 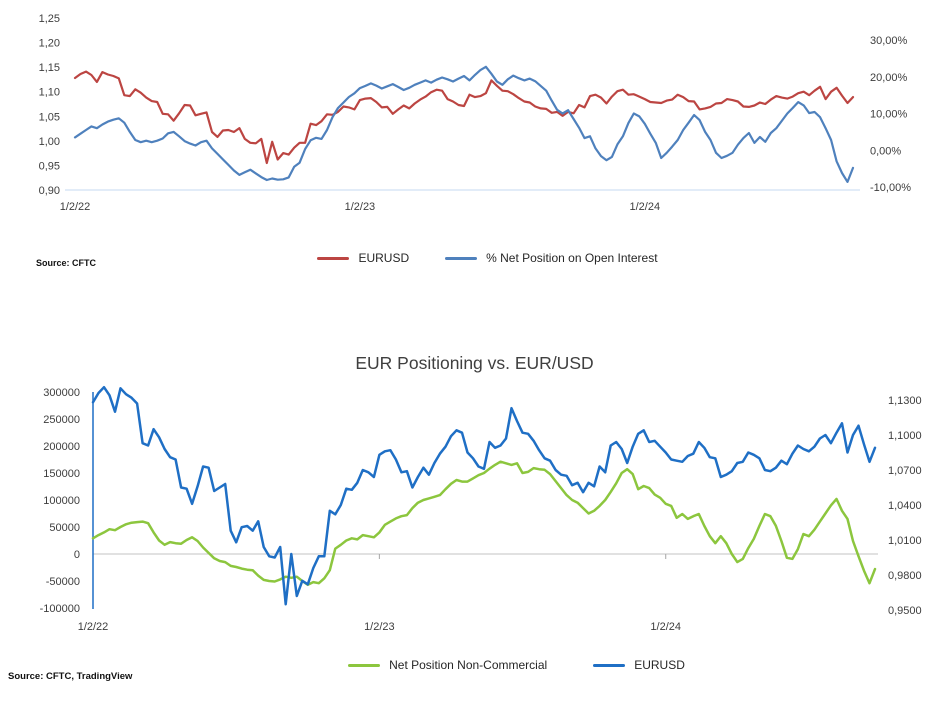 I want to click on right-axis-tick-label: 0,9800, so click(x=905, y=576).